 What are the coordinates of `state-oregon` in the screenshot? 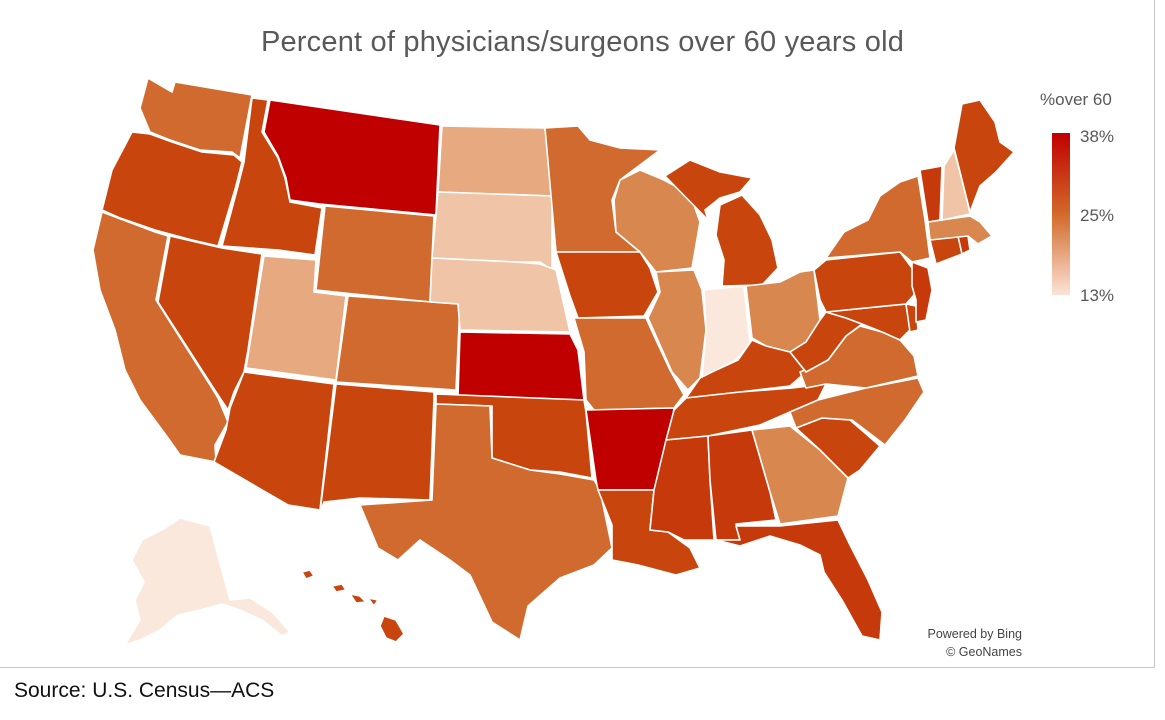 It's located at (172, 189).